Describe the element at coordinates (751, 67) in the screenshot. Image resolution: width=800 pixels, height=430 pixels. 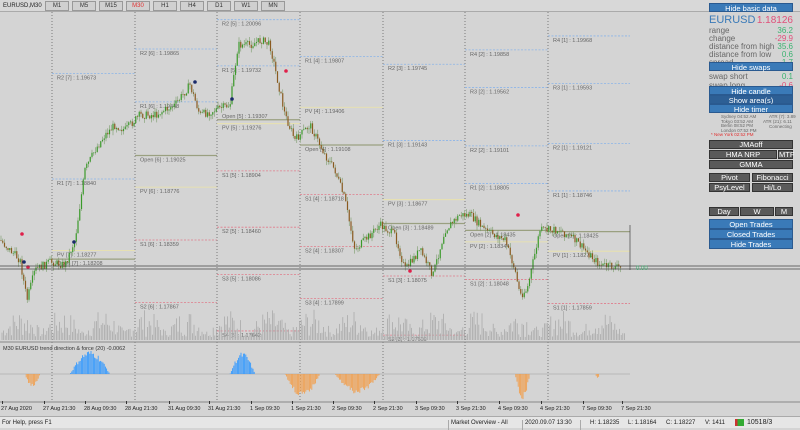
I see `hide-swaps-button: Hide swaps` at that location.